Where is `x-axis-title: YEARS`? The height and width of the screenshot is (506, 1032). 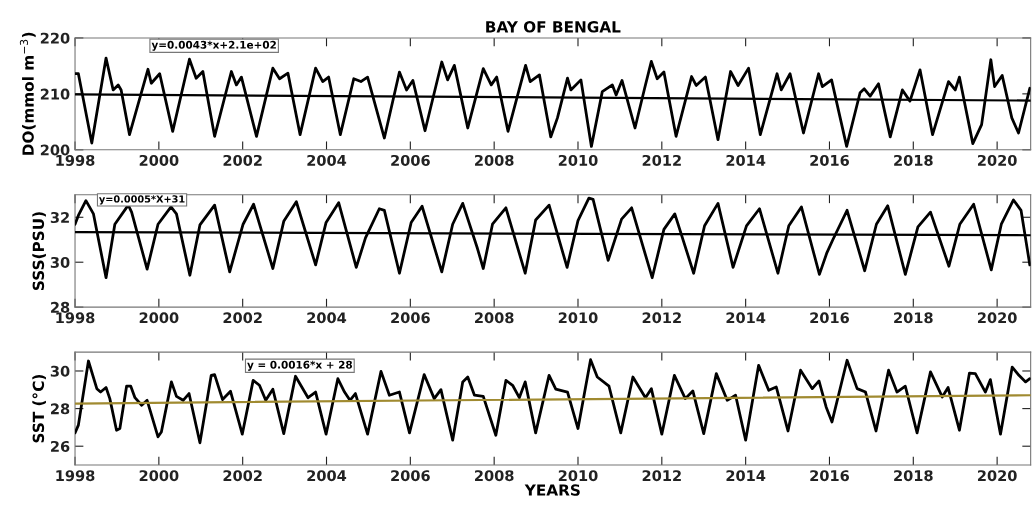
x-axis-title: YEARS is located at coordinates (552, 490).